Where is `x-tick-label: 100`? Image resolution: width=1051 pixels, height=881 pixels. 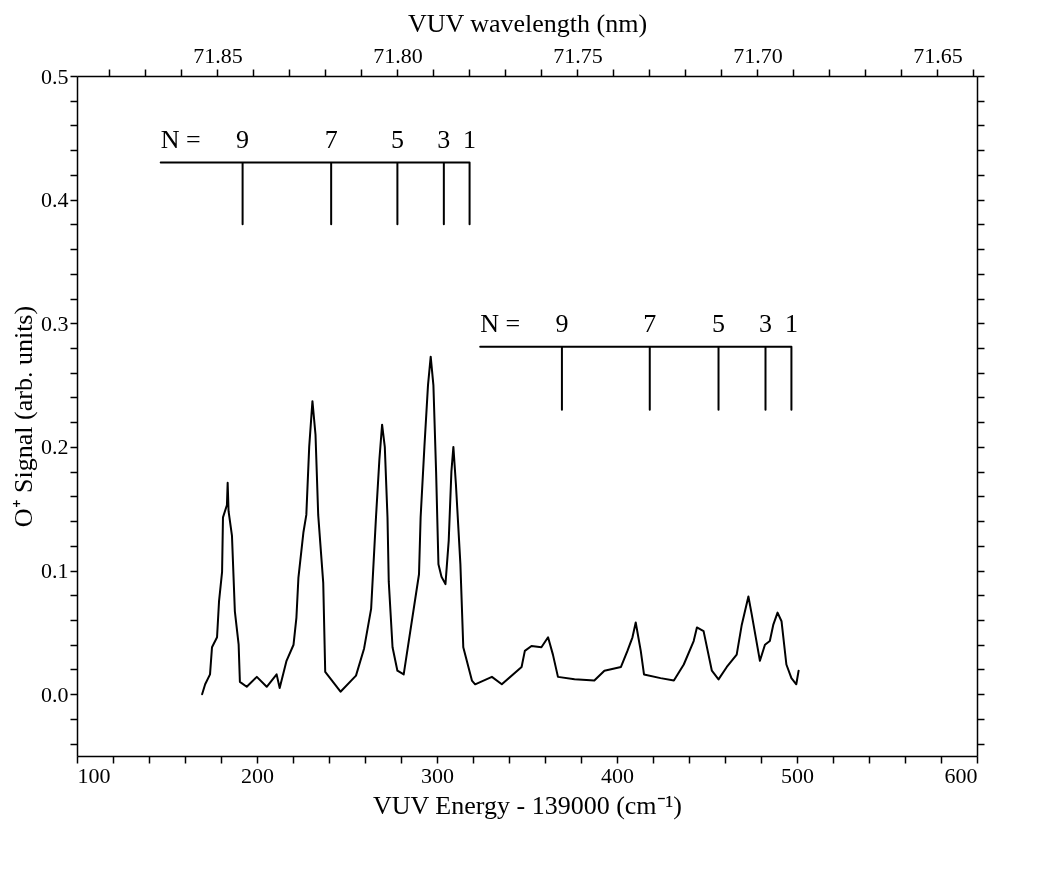 x-tick-label: 100 is located at coordinates (94, 775).